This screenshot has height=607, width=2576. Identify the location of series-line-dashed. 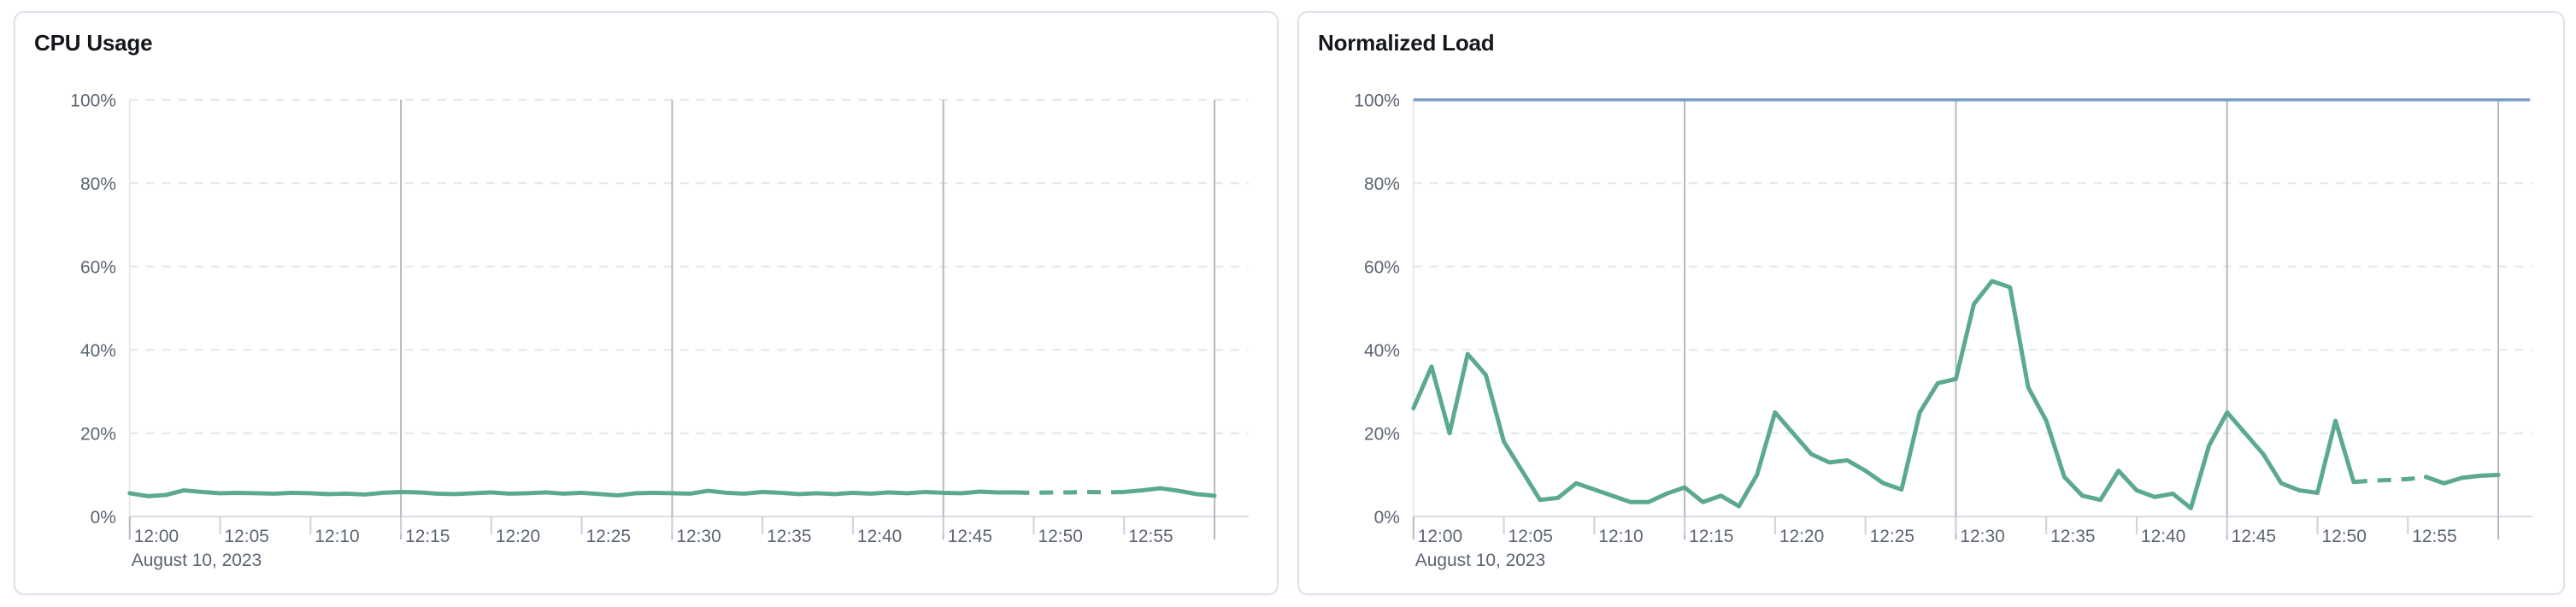
(2389, 479).